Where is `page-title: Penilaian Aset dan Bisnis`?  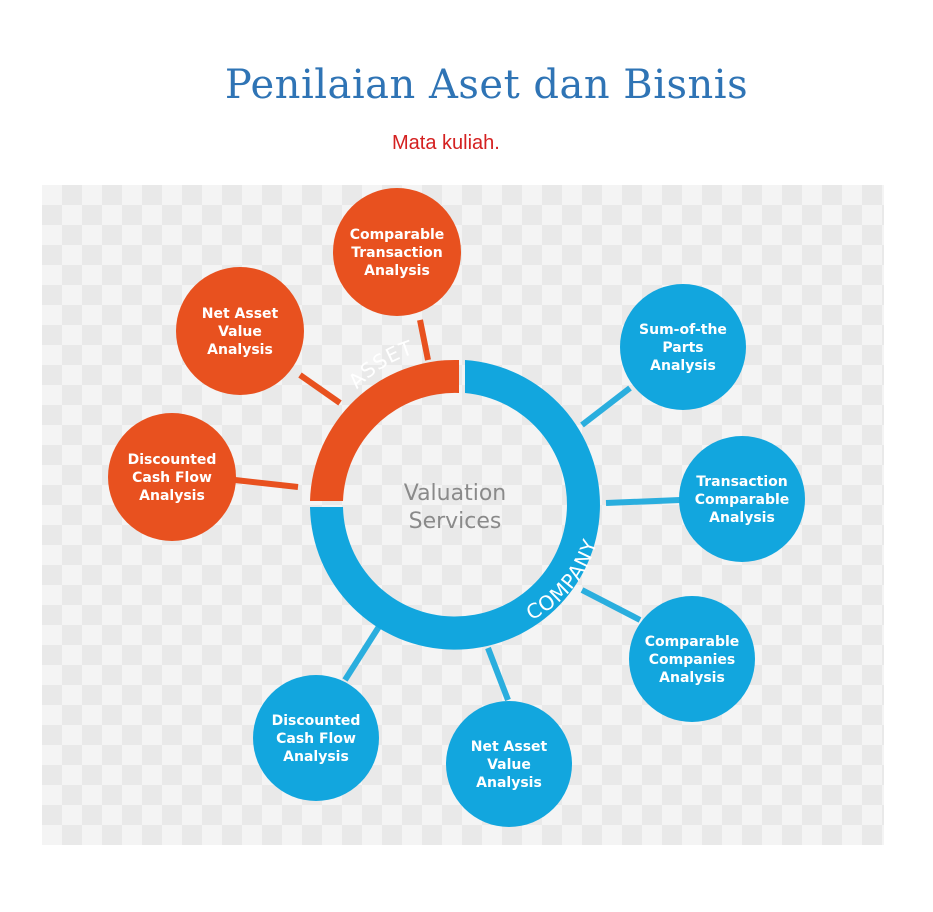 page-title: Penilaian Aset dan Bisnis is located at coordinates (486, 85).